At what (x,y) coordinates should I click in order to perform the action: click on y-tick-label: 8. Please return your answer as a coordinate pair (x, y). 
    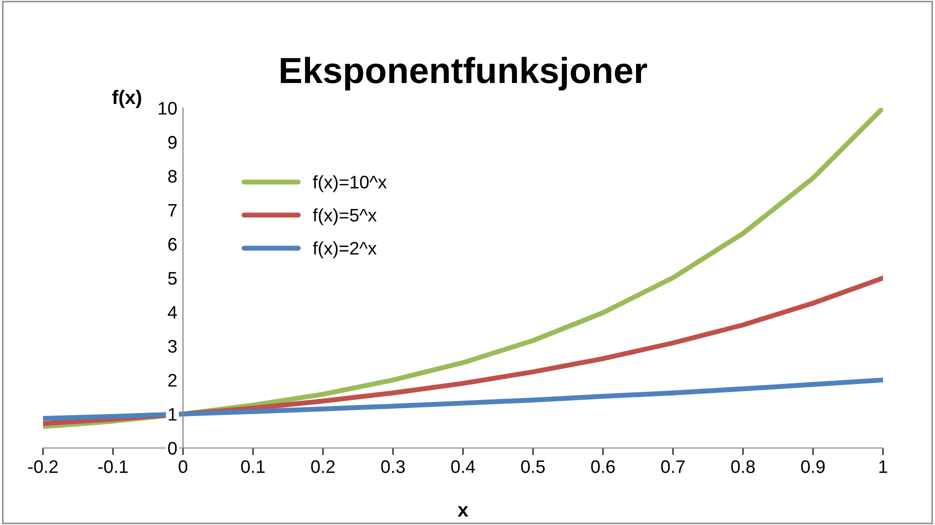
    Looking at the image, I should click on (172, 176).